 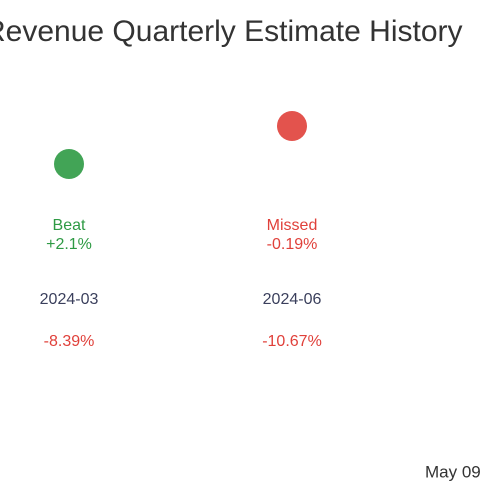 What do you see at coordinates (453, 471) in the screenshot?
I see `footer-date: May 09` at bounding box center [453, 471].